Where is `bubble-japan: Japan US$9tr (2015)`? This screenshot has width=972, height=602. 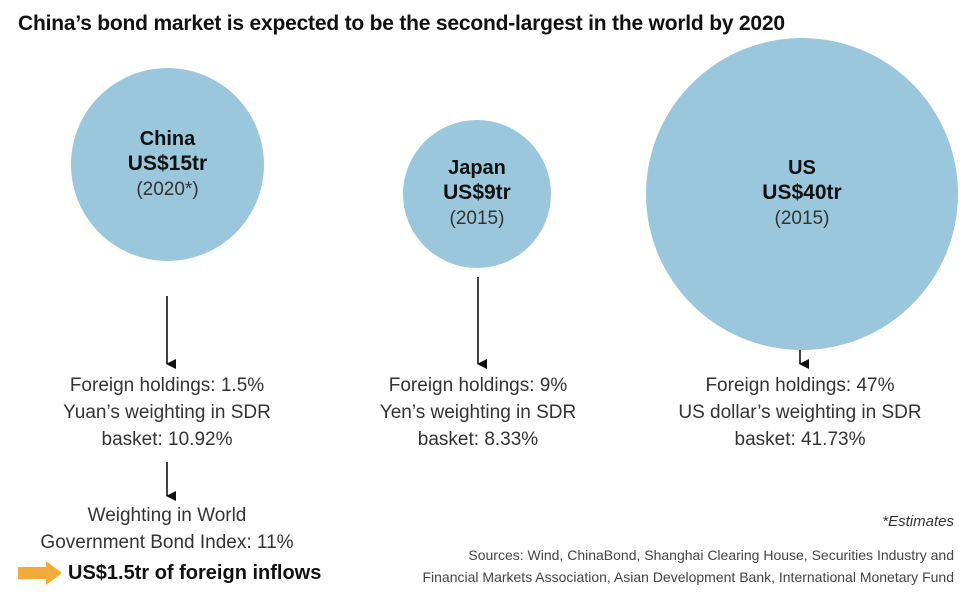 bubble-japan: Japan US$9tr (2015) is located at coordinates (477, 194).